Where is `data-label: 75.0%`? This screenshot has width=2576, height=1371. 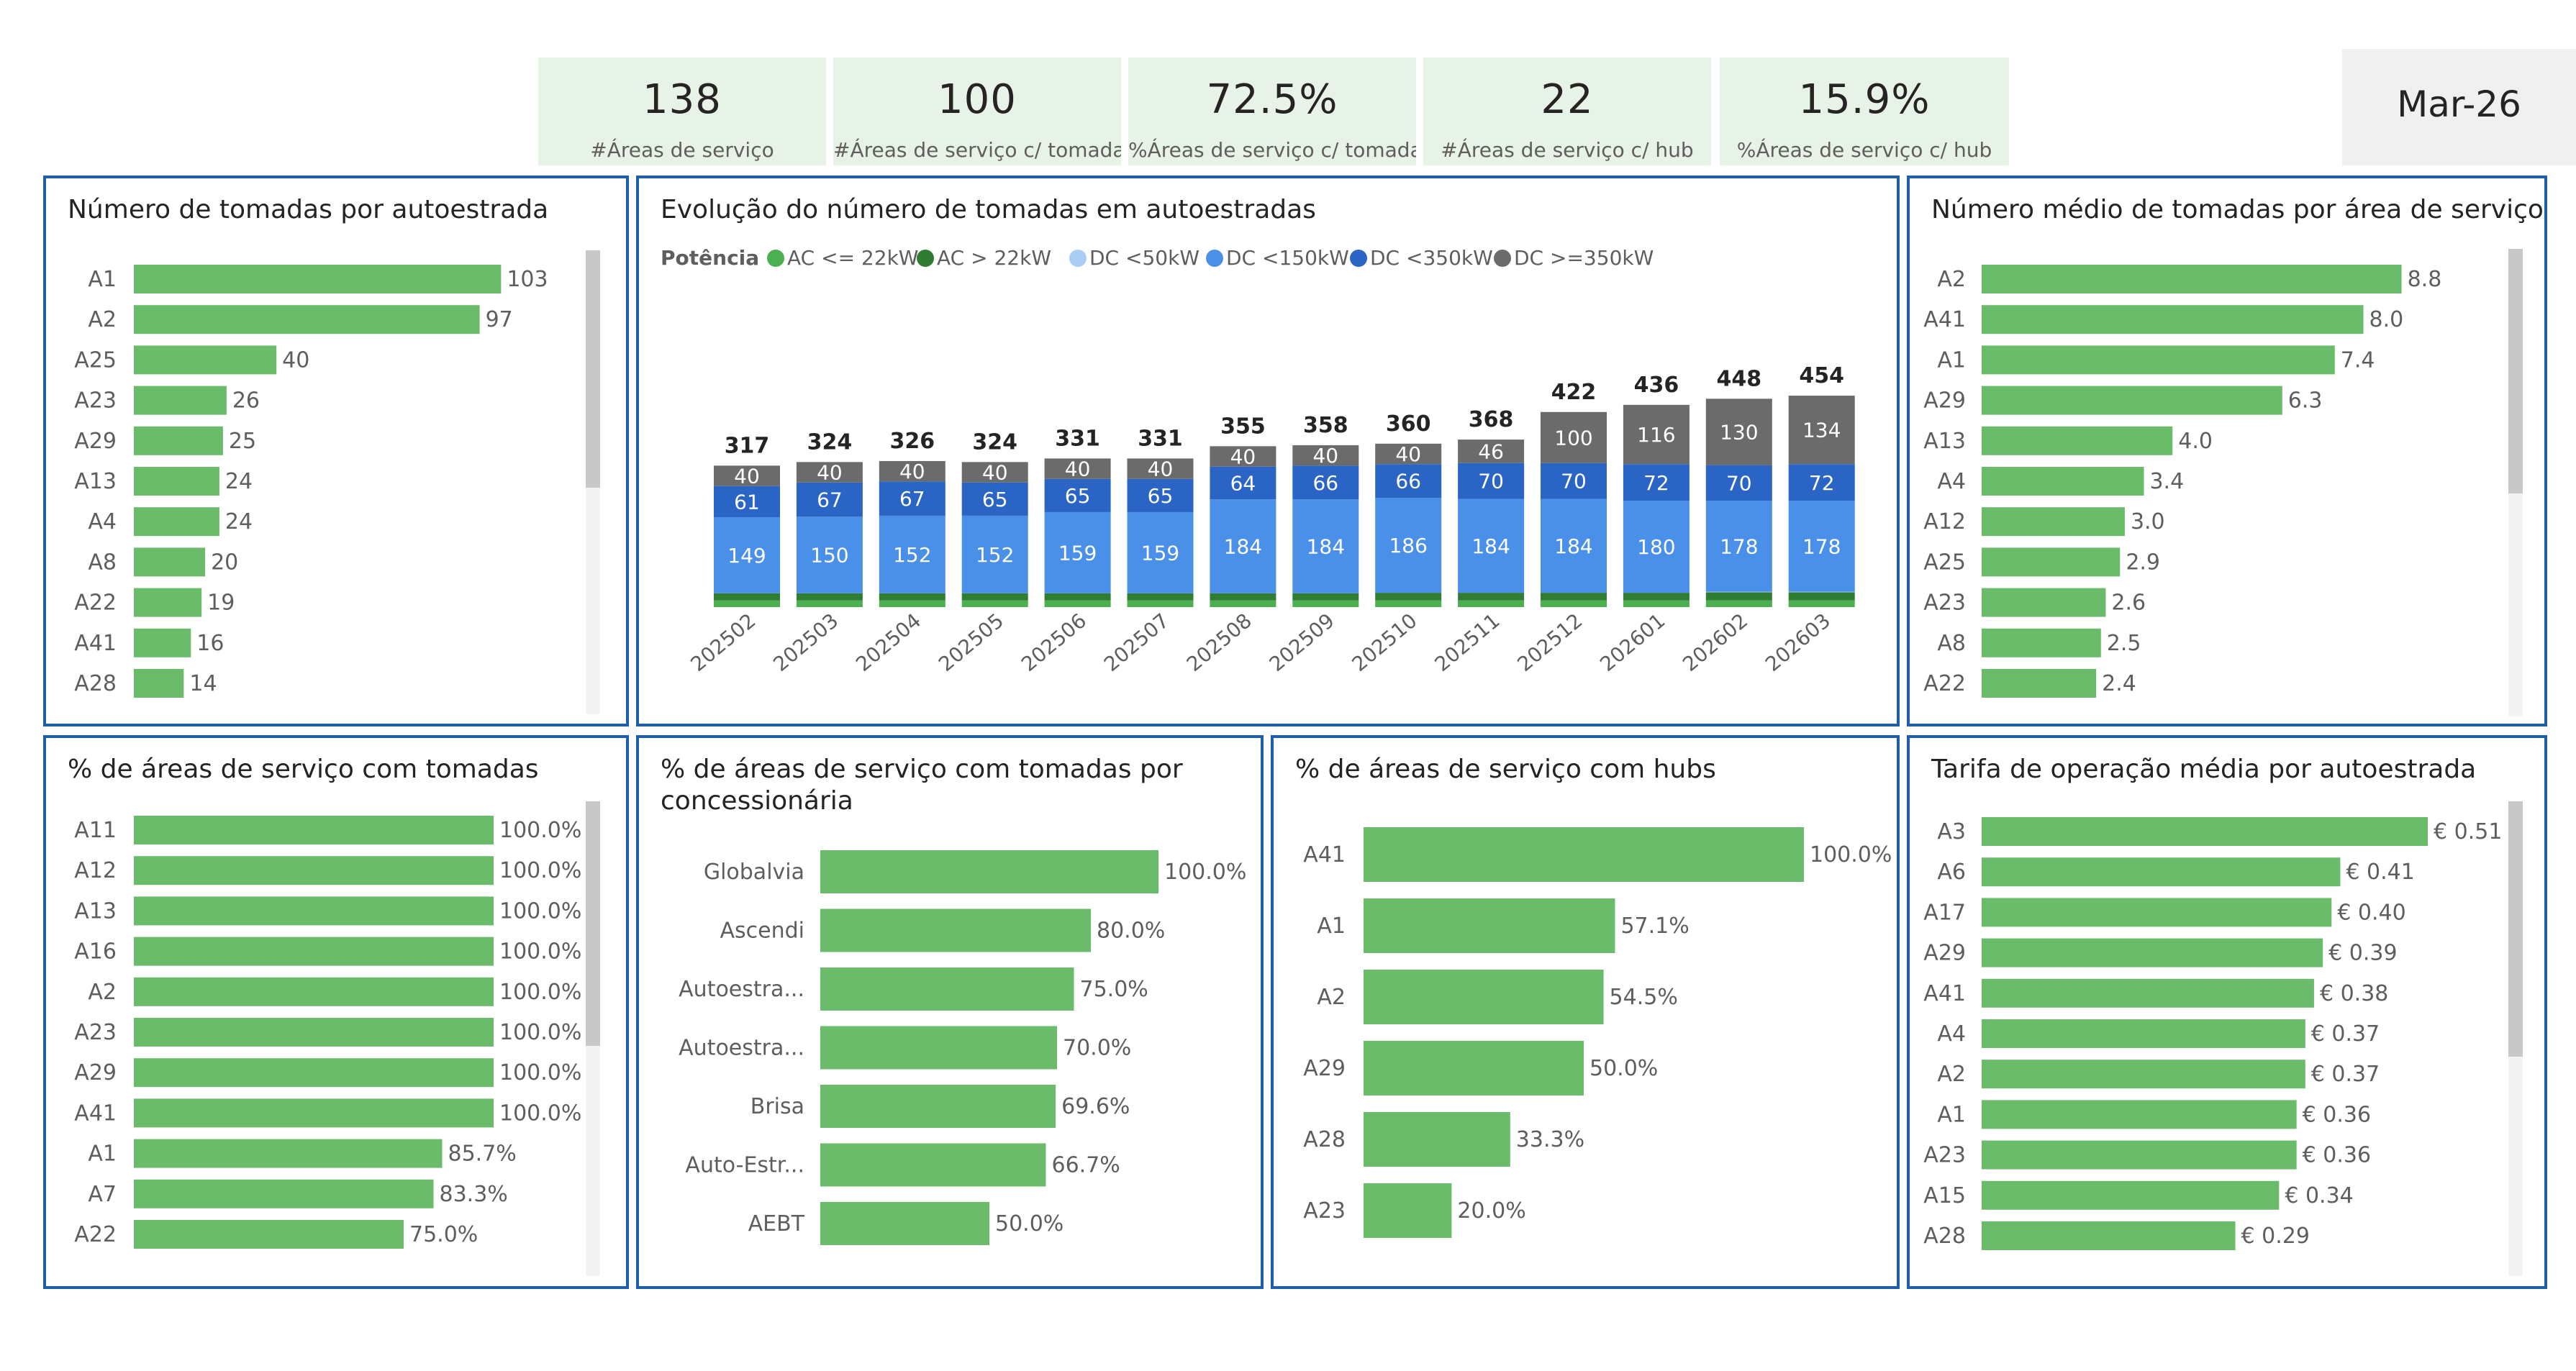
data-label: 75.0% is located at coordinates (443, 1234).